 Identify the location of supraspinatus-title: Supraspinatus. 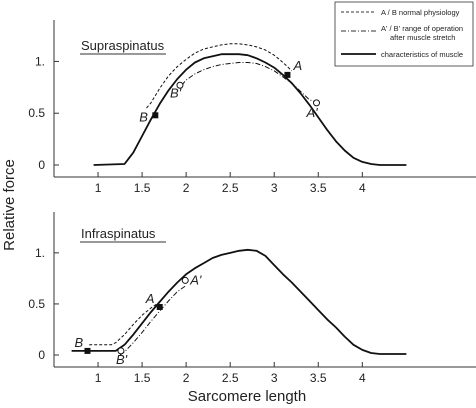
(123, 45).